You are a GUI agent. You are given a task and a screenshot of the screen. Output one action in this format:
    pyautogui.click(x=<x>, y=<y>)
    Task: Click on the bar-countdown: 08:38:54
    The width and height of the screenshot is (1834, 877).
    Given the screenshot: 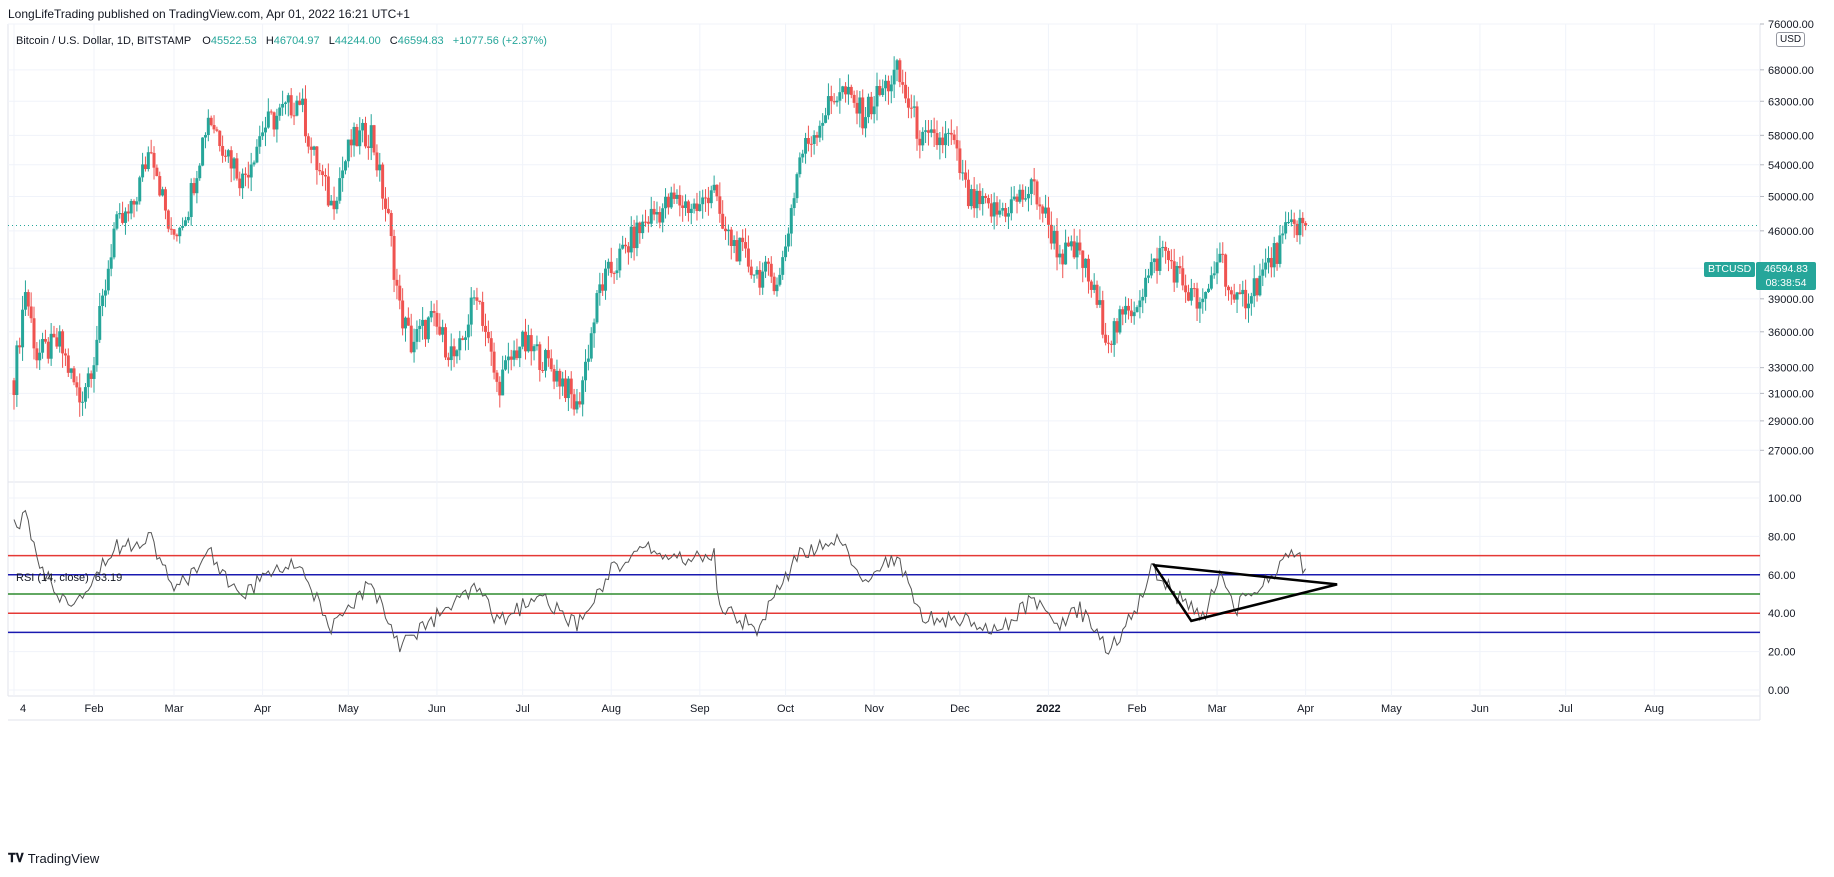 What is the action you would take?
    pyautogui.click(x=1786, y=283)
    